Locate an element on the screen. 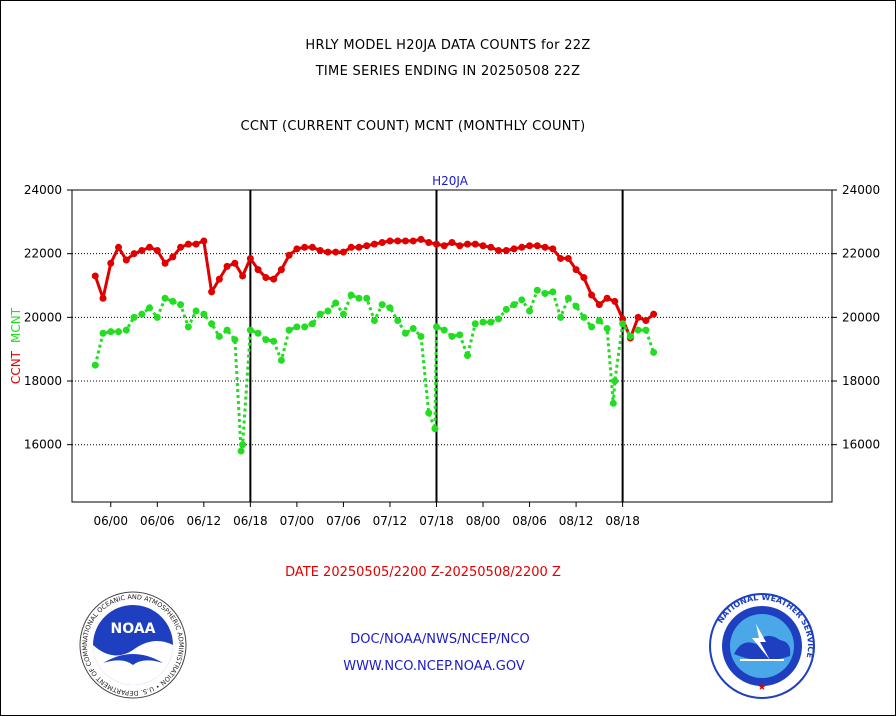  date-range-label: DATE 20250505/2200 Z-20250508/2200 Z is located at coordinates (423, 572).